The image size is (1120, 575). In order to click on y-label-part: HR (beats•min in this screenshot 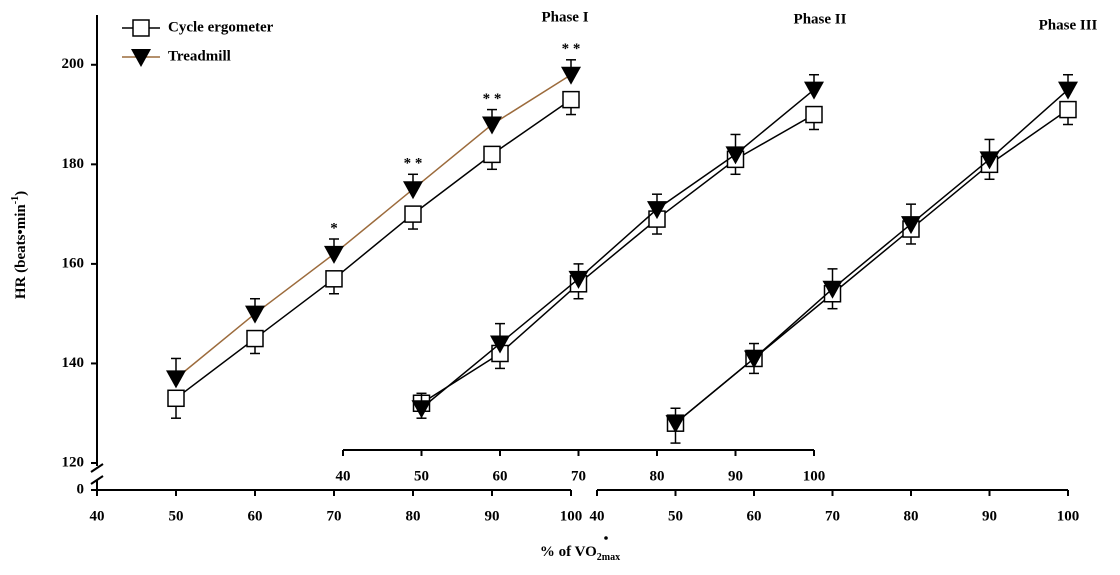, I will do `click(21, 251)`.